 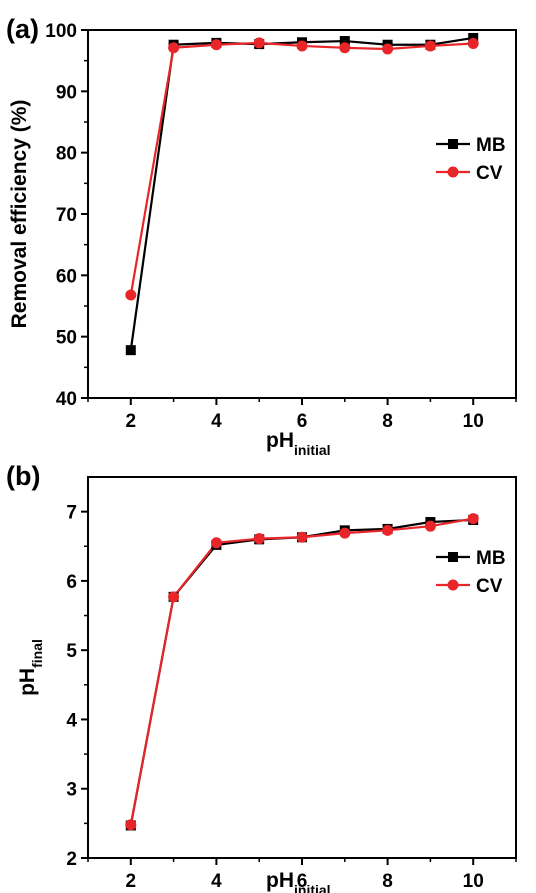 I want to click on panel-label: (b), so click(x=23, y=476).